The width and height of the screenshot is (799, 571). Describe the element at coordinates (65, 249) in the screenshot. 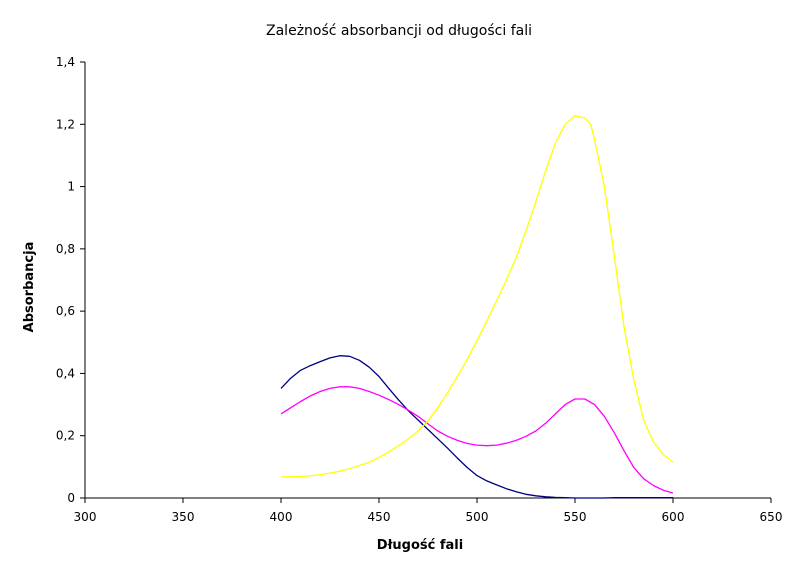

I see `y-tick-label: 0,8` at that location.